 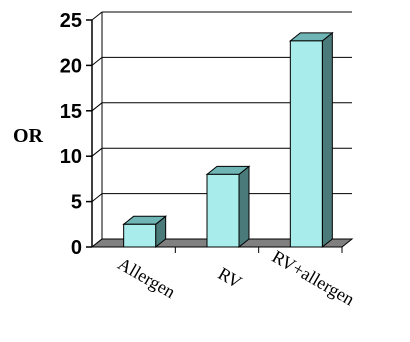 What do you see at coordinates (28, 136) in the screenshot?
I see `y-axis-label: OR` at bounding box center [28, 136].